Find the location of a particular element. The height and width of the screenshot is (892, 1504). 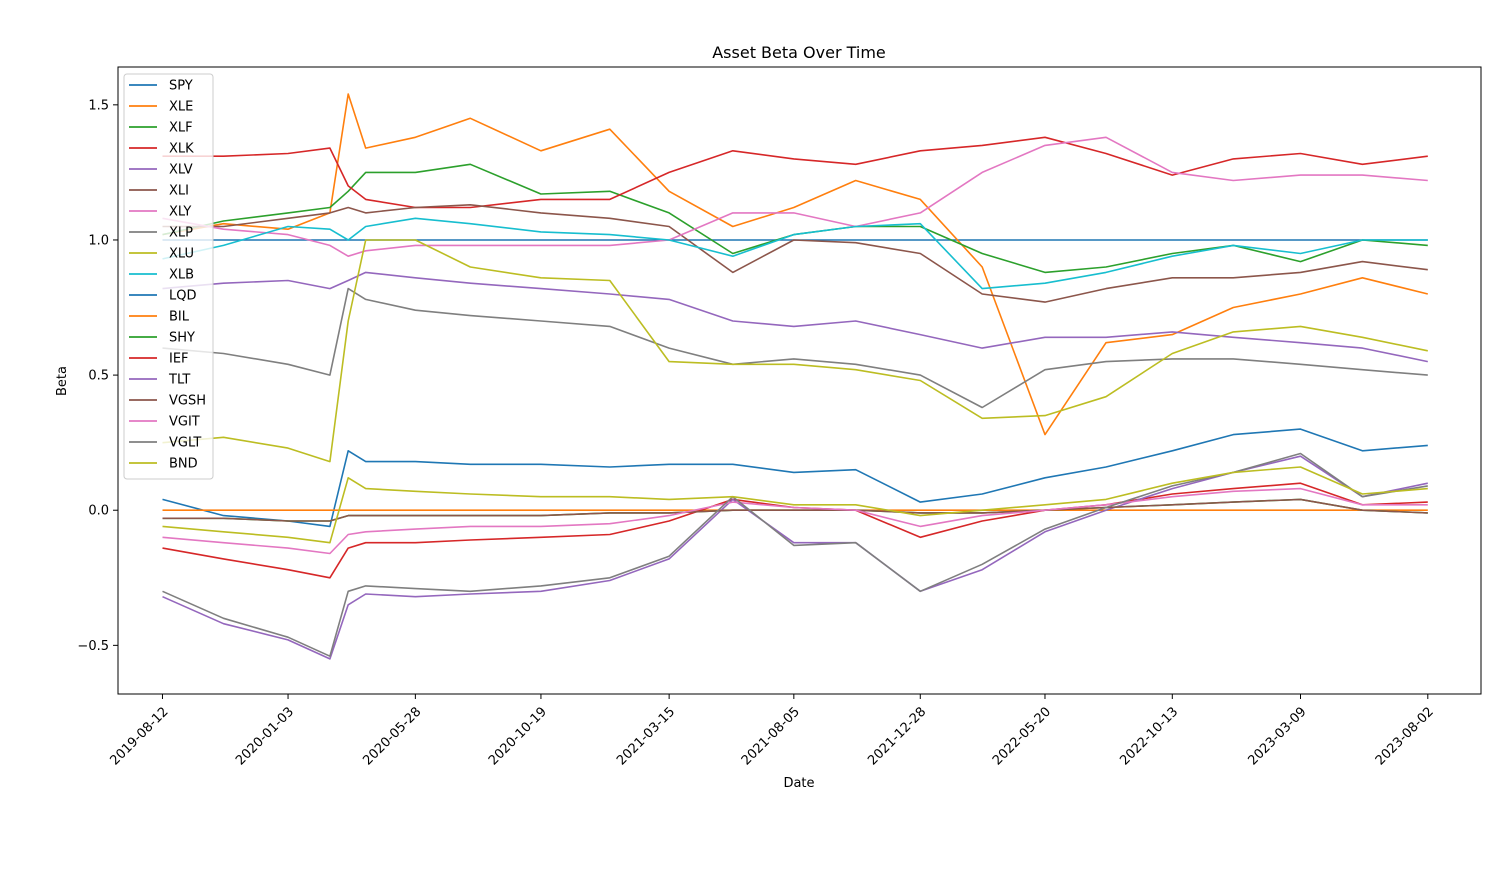

y-tick-label: 1.5 is located at coordinates (98, 105).